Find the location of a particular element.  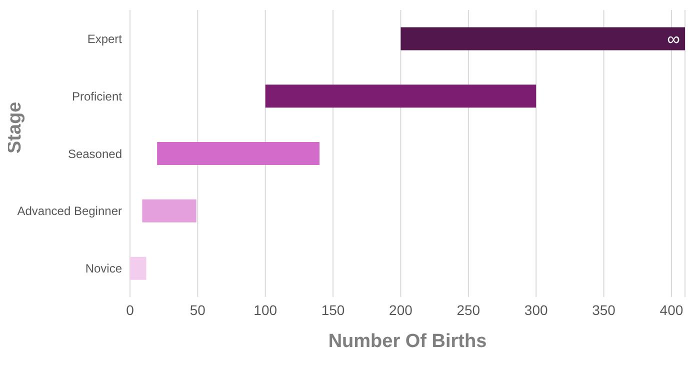

x-tick-label: 300 is located at coordinates (536, 310).